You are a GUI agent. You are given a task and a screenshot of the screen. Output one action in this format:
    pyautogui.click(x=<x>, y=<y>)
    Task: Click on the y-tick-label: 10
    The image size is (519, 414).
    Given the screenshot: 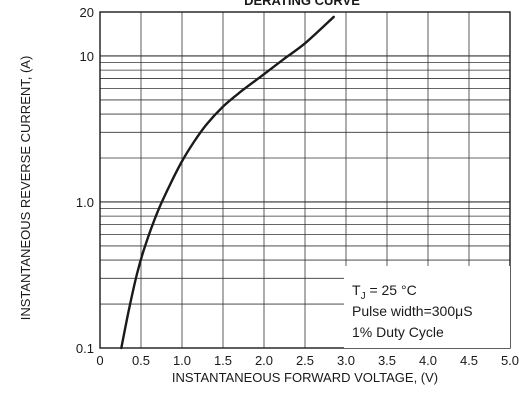 What is the action you would take?
    pyautogui.click(x=87, y=56)
    